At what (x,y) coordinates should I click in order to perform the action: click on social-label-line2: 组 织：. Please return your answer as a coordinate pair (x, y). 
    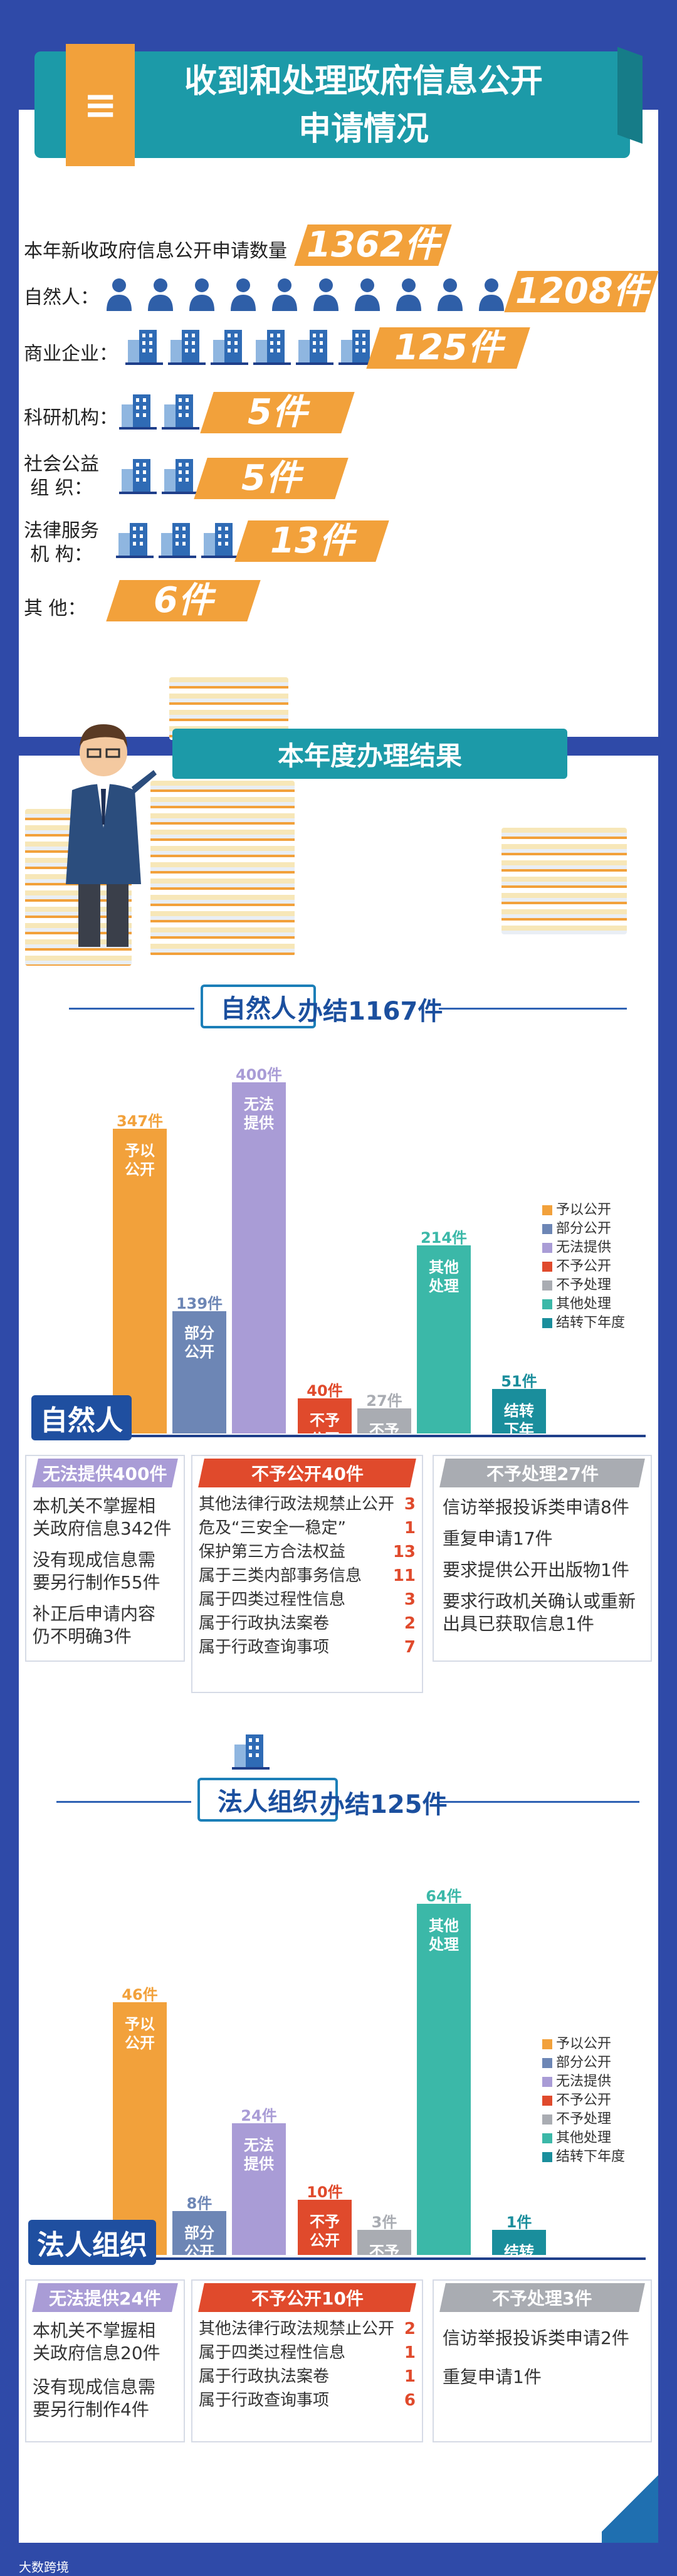
    Looking at the image, I should click on (61, 488).